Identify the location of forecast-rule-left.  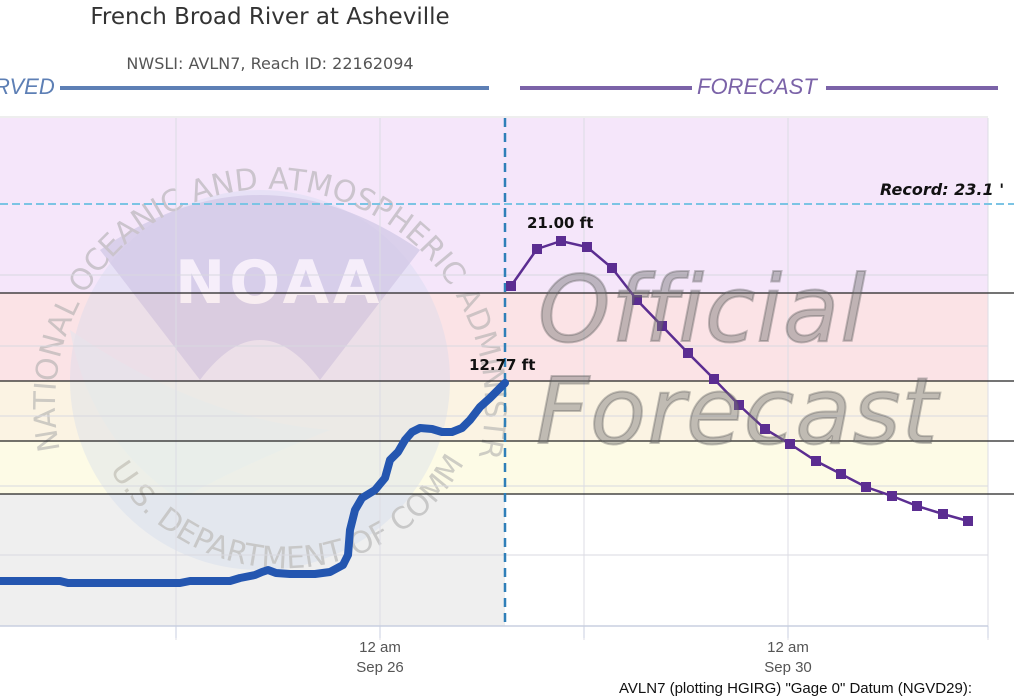
(606, 88).